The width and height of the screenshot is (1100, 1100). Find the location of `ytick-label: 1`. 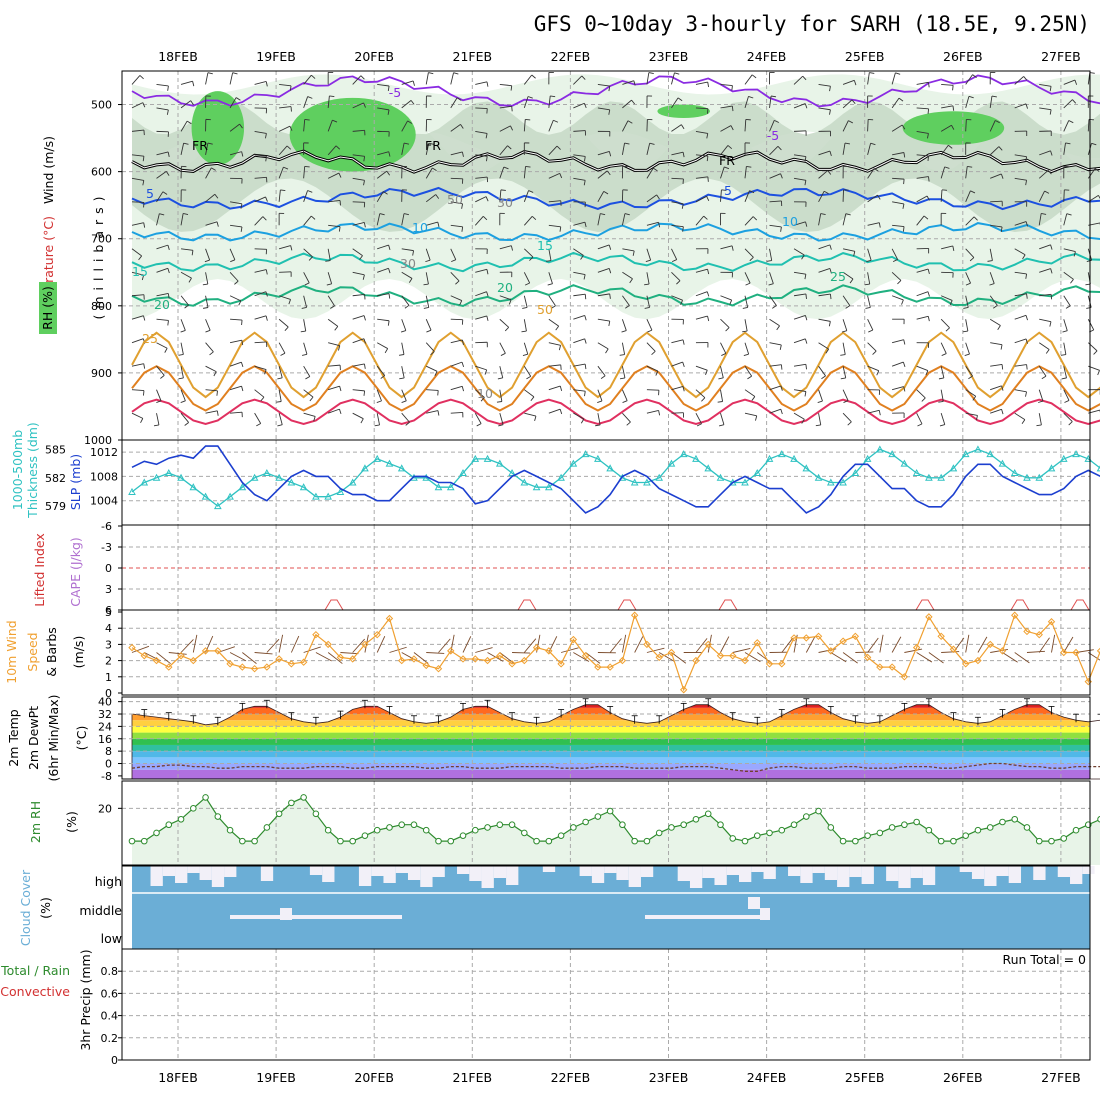

ytick-label: 1 is located at coordinates (108, 677).